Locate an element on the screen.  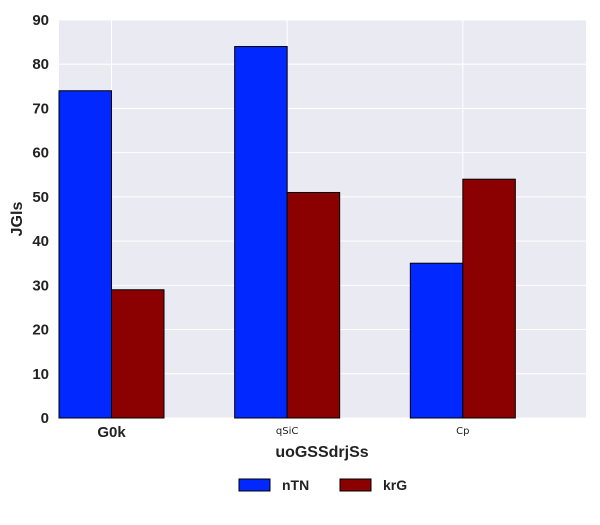
y-tick-label: 90 is located at coordinates (40, 20).